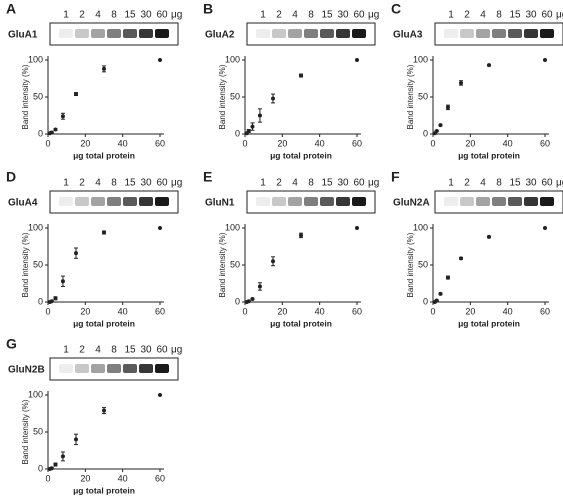 The height and width of the screenshot is (497, 563). I want to click on panel-letter: D, so click(11, 177).